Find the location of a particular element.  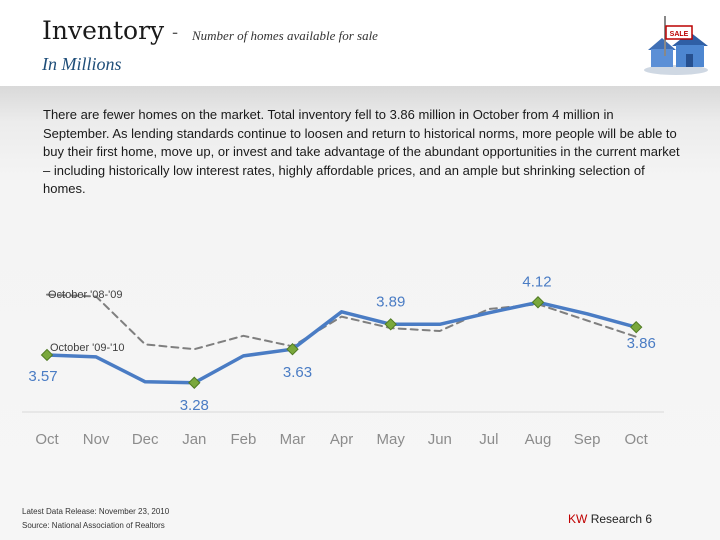

legend-label-current: October '09-'10 is located at coordinates (87, 348).